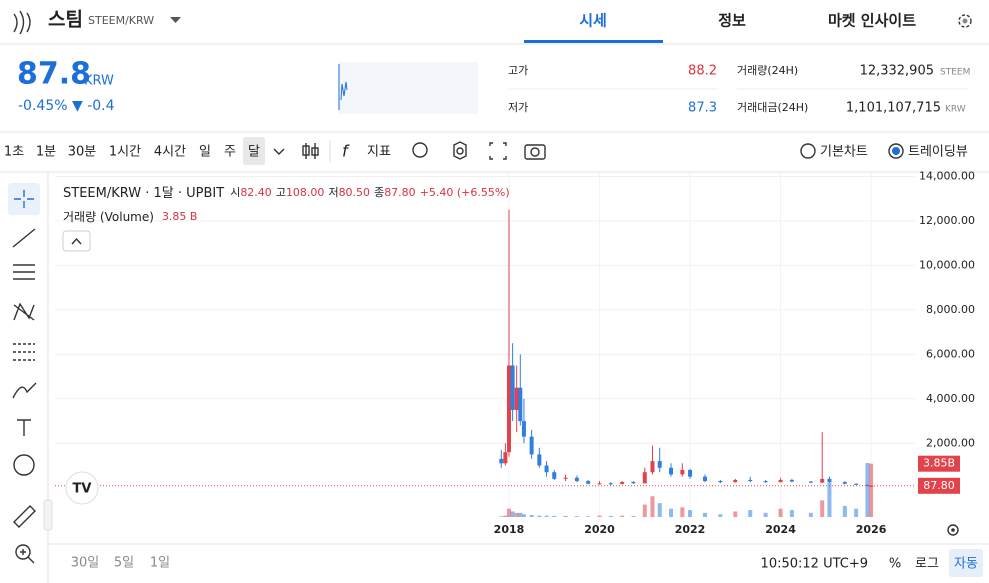 Image resolution: width=989 pixels, height=583 pixels. What do you see at coordinates (732, 21) in the screenshot?
I see `tab: 정보` at bounding box center [732, 21].